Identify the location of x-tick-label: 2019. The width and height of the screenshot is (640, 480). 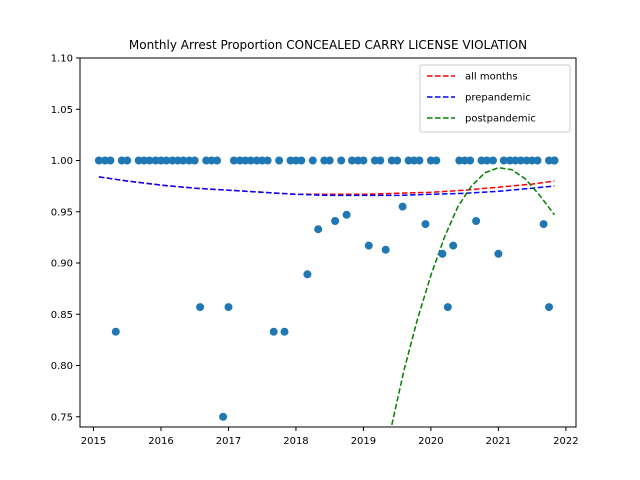
(363, 441).